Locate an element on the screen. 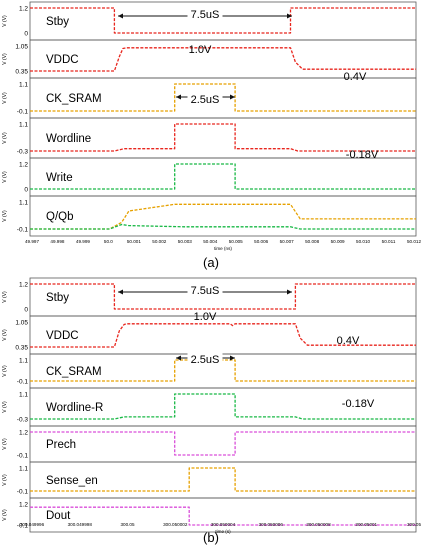 Image resolution: width=423 pixels, height=550 pixels. panel-a-ytick-top-2: 1.1 is located at coordinates (23, 85).